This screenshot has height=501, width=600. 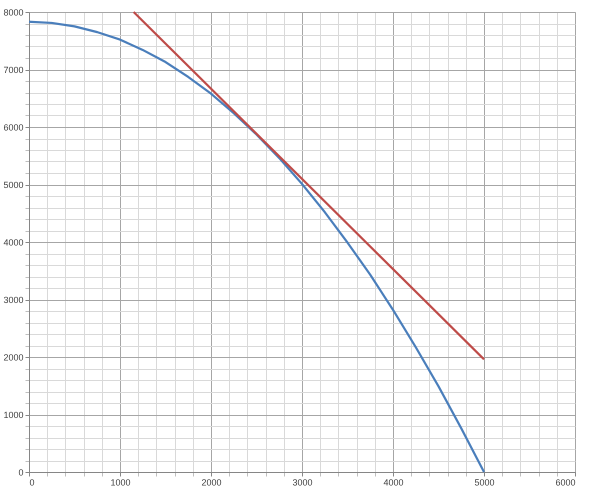 What do you see at coordinates (565, 483) in the screenshot?
I see `x-tick-label: 6000` at bounding box center [565, 483].